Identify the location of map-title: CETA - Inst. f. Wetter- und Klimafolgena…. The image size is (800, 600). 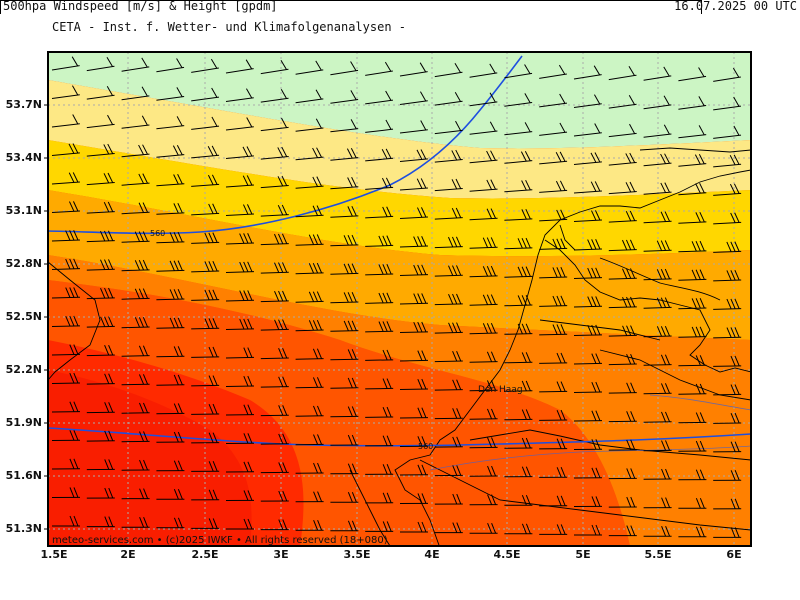
(229, 27).